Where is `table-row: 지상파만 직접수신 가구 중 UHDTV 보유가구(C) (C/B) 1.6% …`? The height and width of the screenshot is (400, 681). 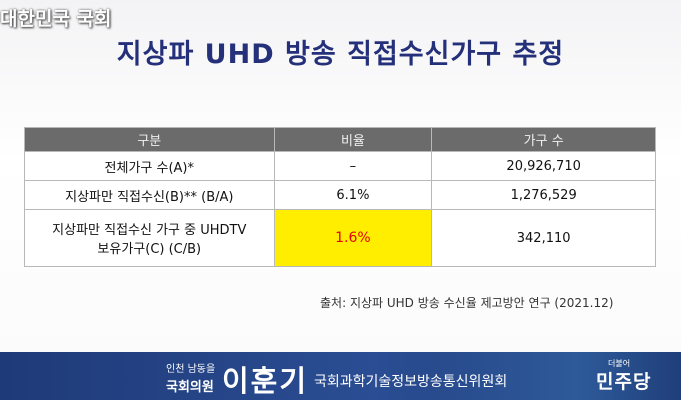 table-row: 지상파만 직접수신 가구 중 UHDTV 보유가구(C) (C/B) 1.6% … is located at coordinates (340, 238).